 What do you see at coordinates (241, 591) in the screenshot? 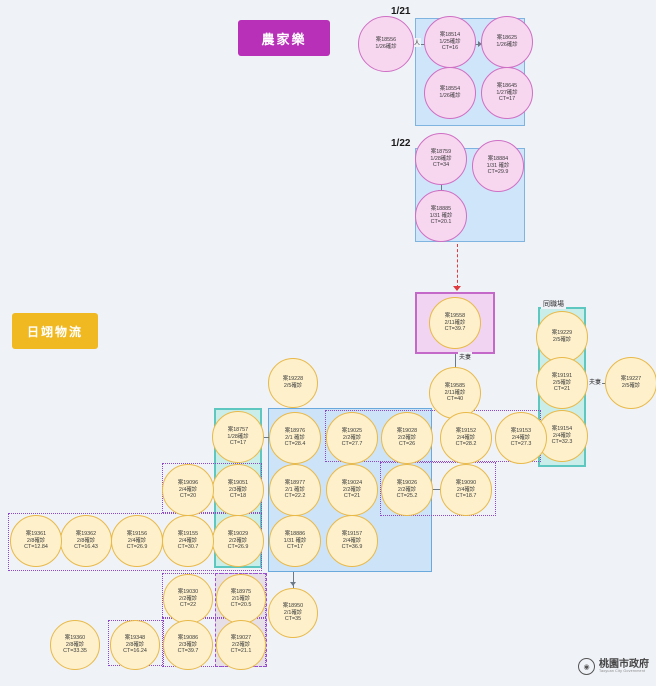
I see `case-id: 案18975` at bounding box center [241, 591].